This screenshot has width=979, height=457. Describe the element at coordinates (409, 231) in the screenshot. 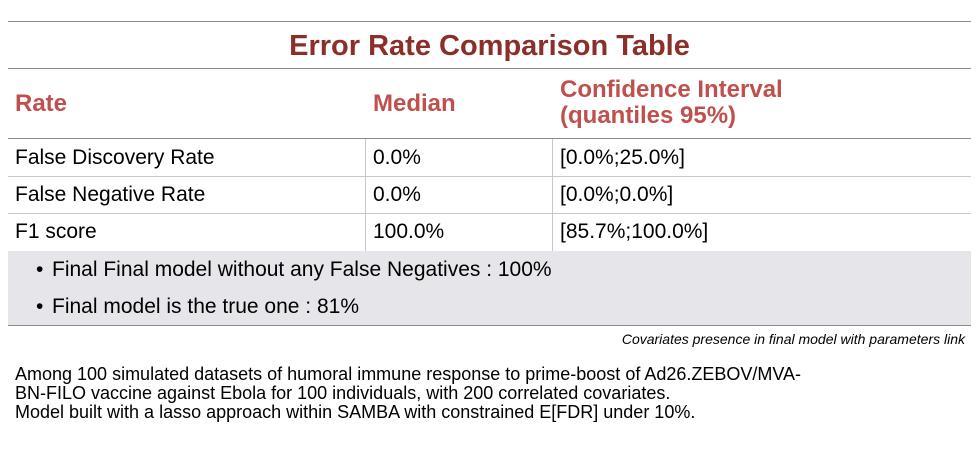

I see `cell-median: 100.0%` at that location.